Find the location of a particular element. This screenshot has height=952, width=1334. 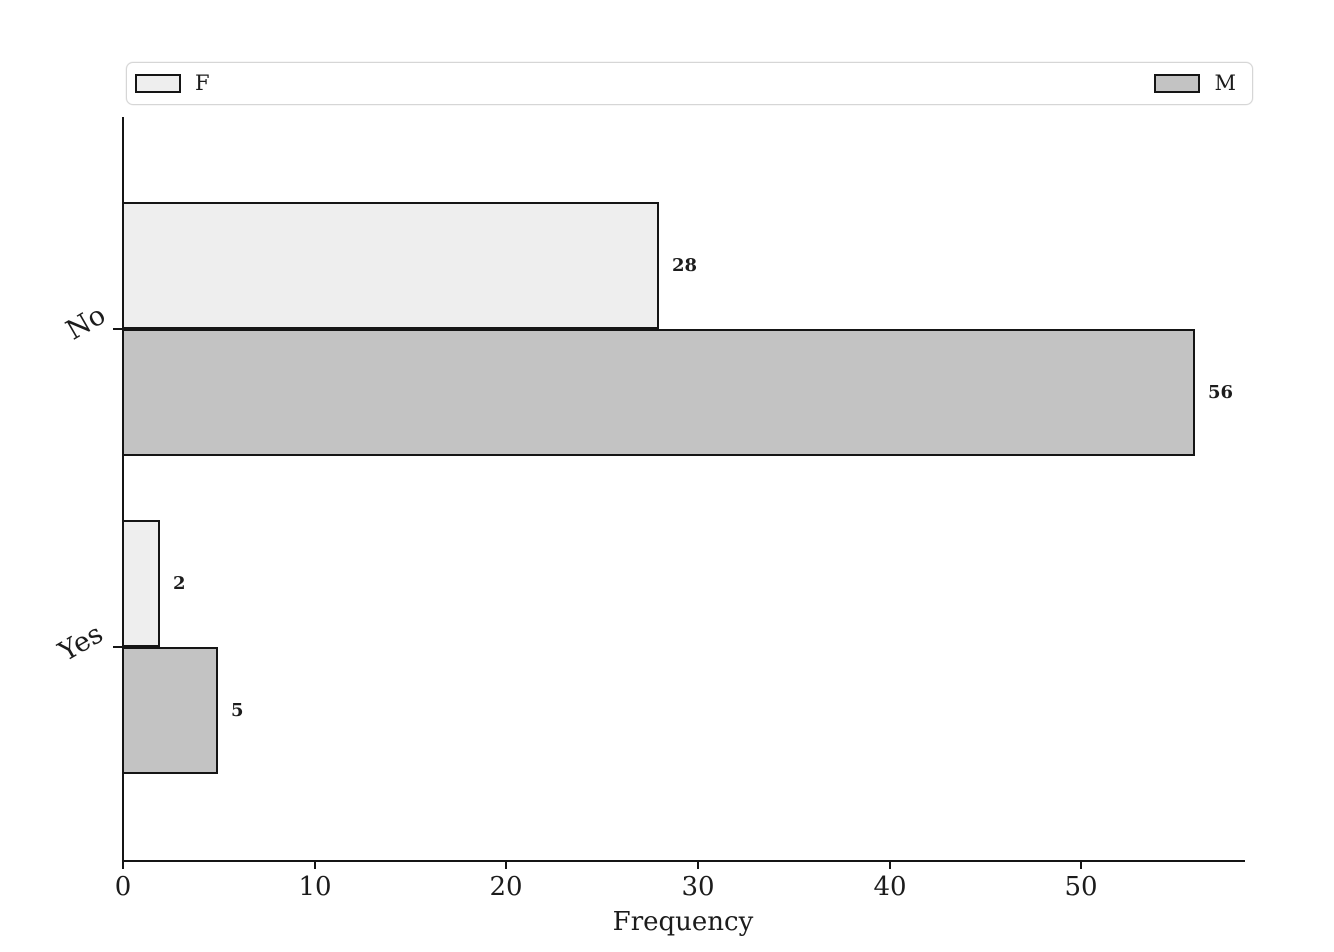

bar-yes-f is located at coordinates (141, 583).